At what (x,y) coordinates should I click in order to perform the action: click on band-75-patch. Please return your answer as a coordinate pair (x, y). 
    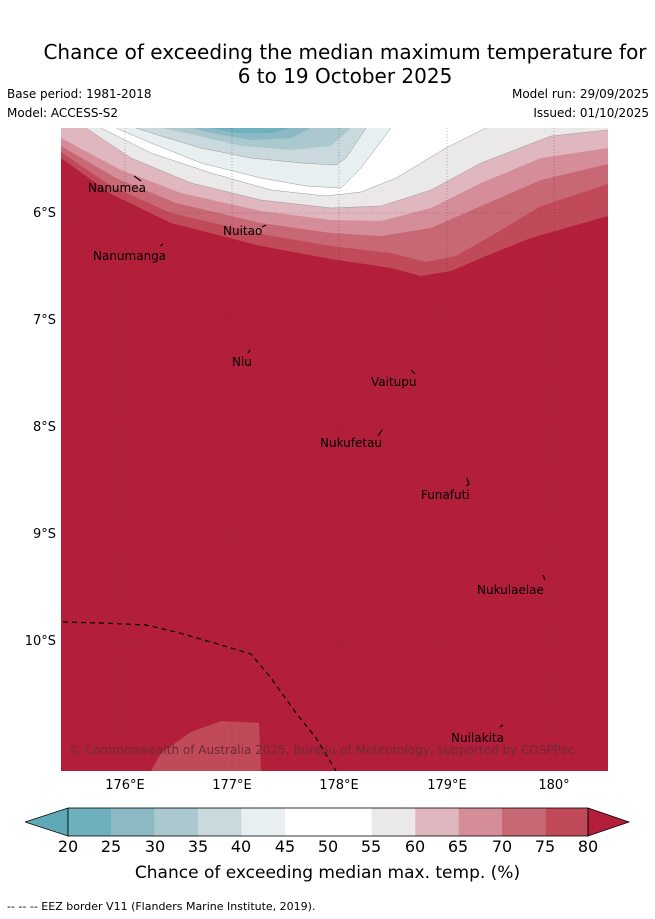
    Looking at the image, I should click on (206, 746).